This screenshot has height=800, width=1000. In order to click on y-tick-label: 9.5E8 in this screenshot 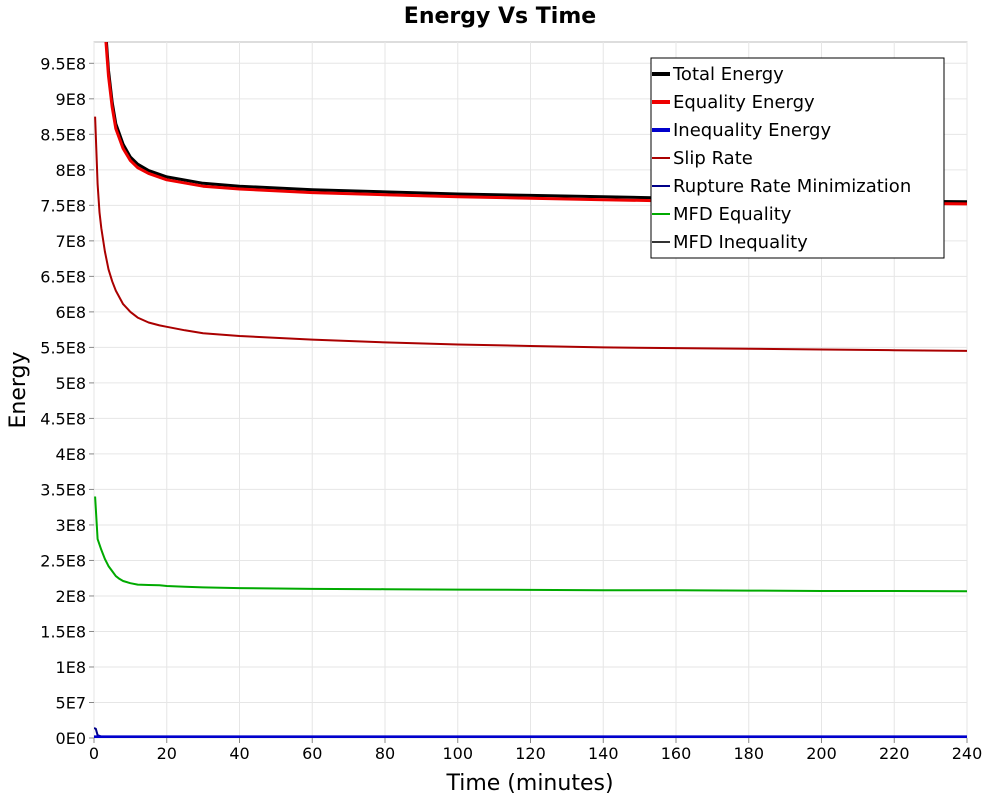, I will do `click(63, 63)`.